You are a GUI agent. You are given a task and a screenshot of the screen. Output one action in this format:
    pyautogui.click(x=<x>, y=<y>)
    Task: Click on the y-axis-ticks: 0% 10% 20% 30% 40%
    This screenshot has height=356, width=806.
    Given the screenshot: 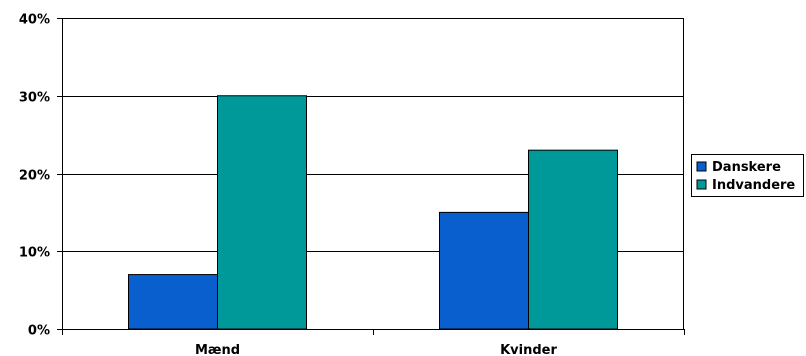 What is the action you would take?
    pyautogui.click(x=40, y=176)
    